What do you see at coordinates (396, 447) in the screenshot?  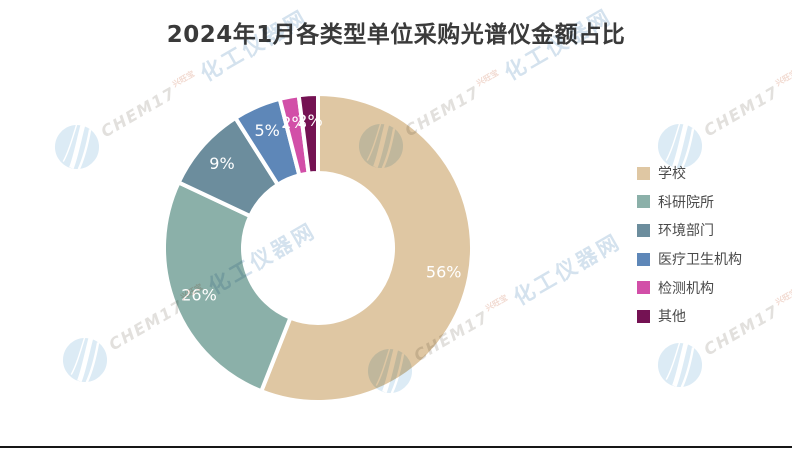 I see `bottom-divider` at bounding box center [396, 447].